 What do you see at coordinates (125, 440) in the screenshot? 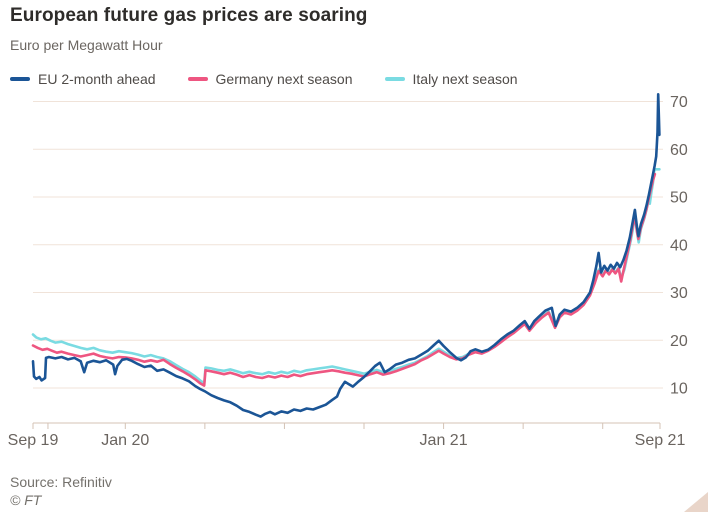
I see `x-axis-label-jan-20: Jan 20` at bounding box center [125, 440].